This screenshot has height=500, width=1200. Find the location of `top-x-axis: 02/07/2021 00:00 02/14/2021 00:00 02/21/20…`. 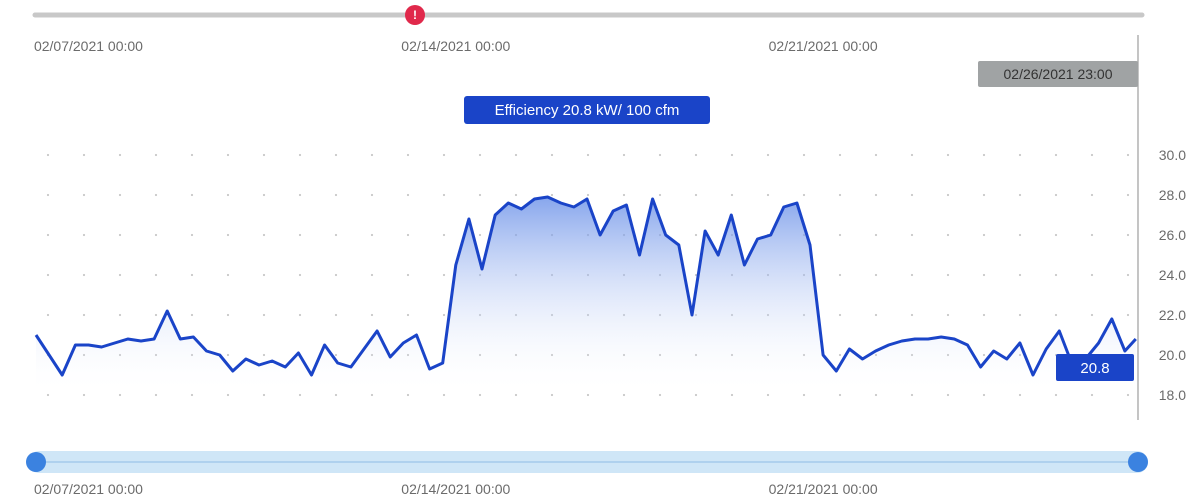

top-x-axis: 02/07/2021 00:00 02/14/2021 00:00 02/21/20… is located at coordinates (456, 46).